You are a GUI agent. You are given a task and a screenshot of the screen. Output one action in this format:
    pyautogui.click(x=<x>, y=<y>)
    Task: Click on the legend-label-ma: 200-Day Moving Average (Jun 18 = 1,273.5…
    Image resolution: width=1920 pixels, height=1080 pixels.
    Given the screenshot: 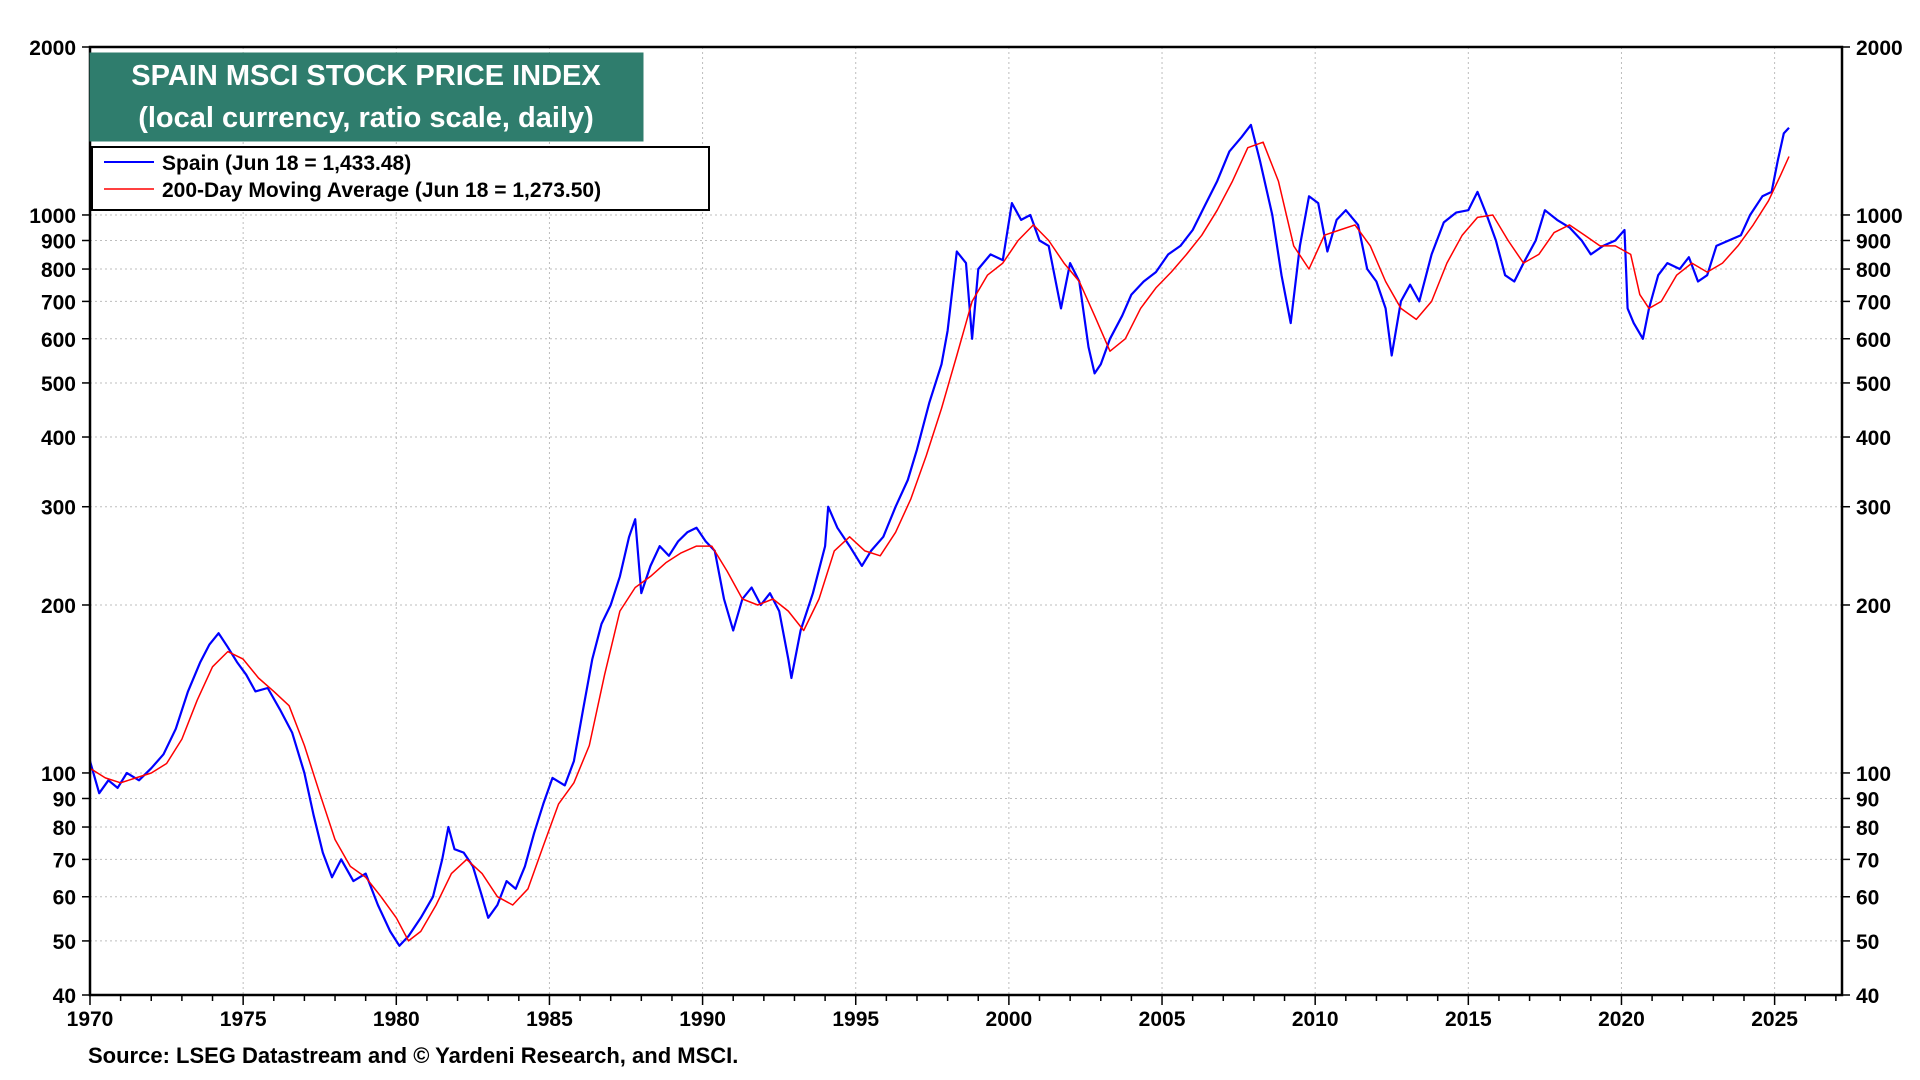 What is the action you would take?
    pyautogui.click(x=381, y=190)
    